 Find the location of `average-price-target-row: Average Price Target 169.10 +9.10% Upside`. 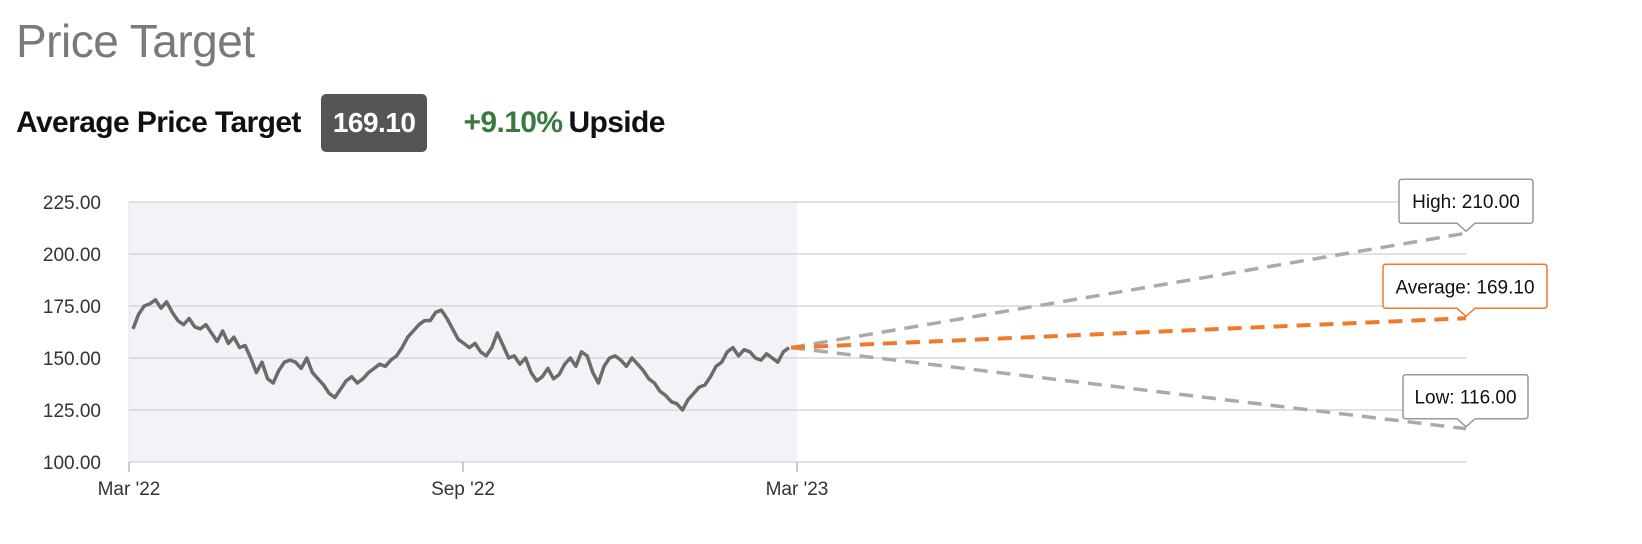

average-price-target-row: Average Price Target 169.10 +9.10% Upside is located at coordinates (340, 123).